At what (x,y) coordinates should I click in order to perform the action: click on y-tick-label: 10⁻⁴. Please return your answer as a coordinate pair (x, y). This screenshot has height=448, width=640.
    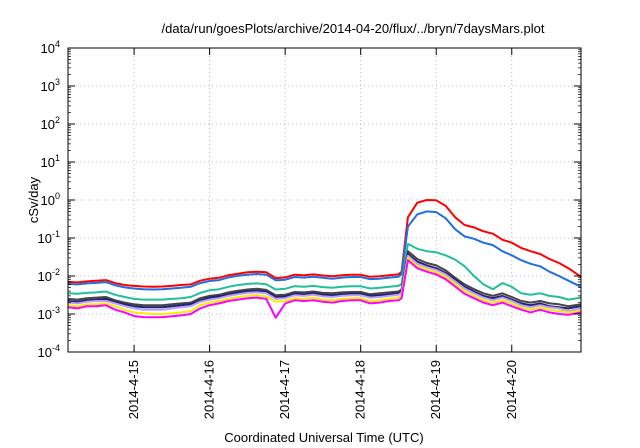
    Looking at the image, I should click on (49, 351).